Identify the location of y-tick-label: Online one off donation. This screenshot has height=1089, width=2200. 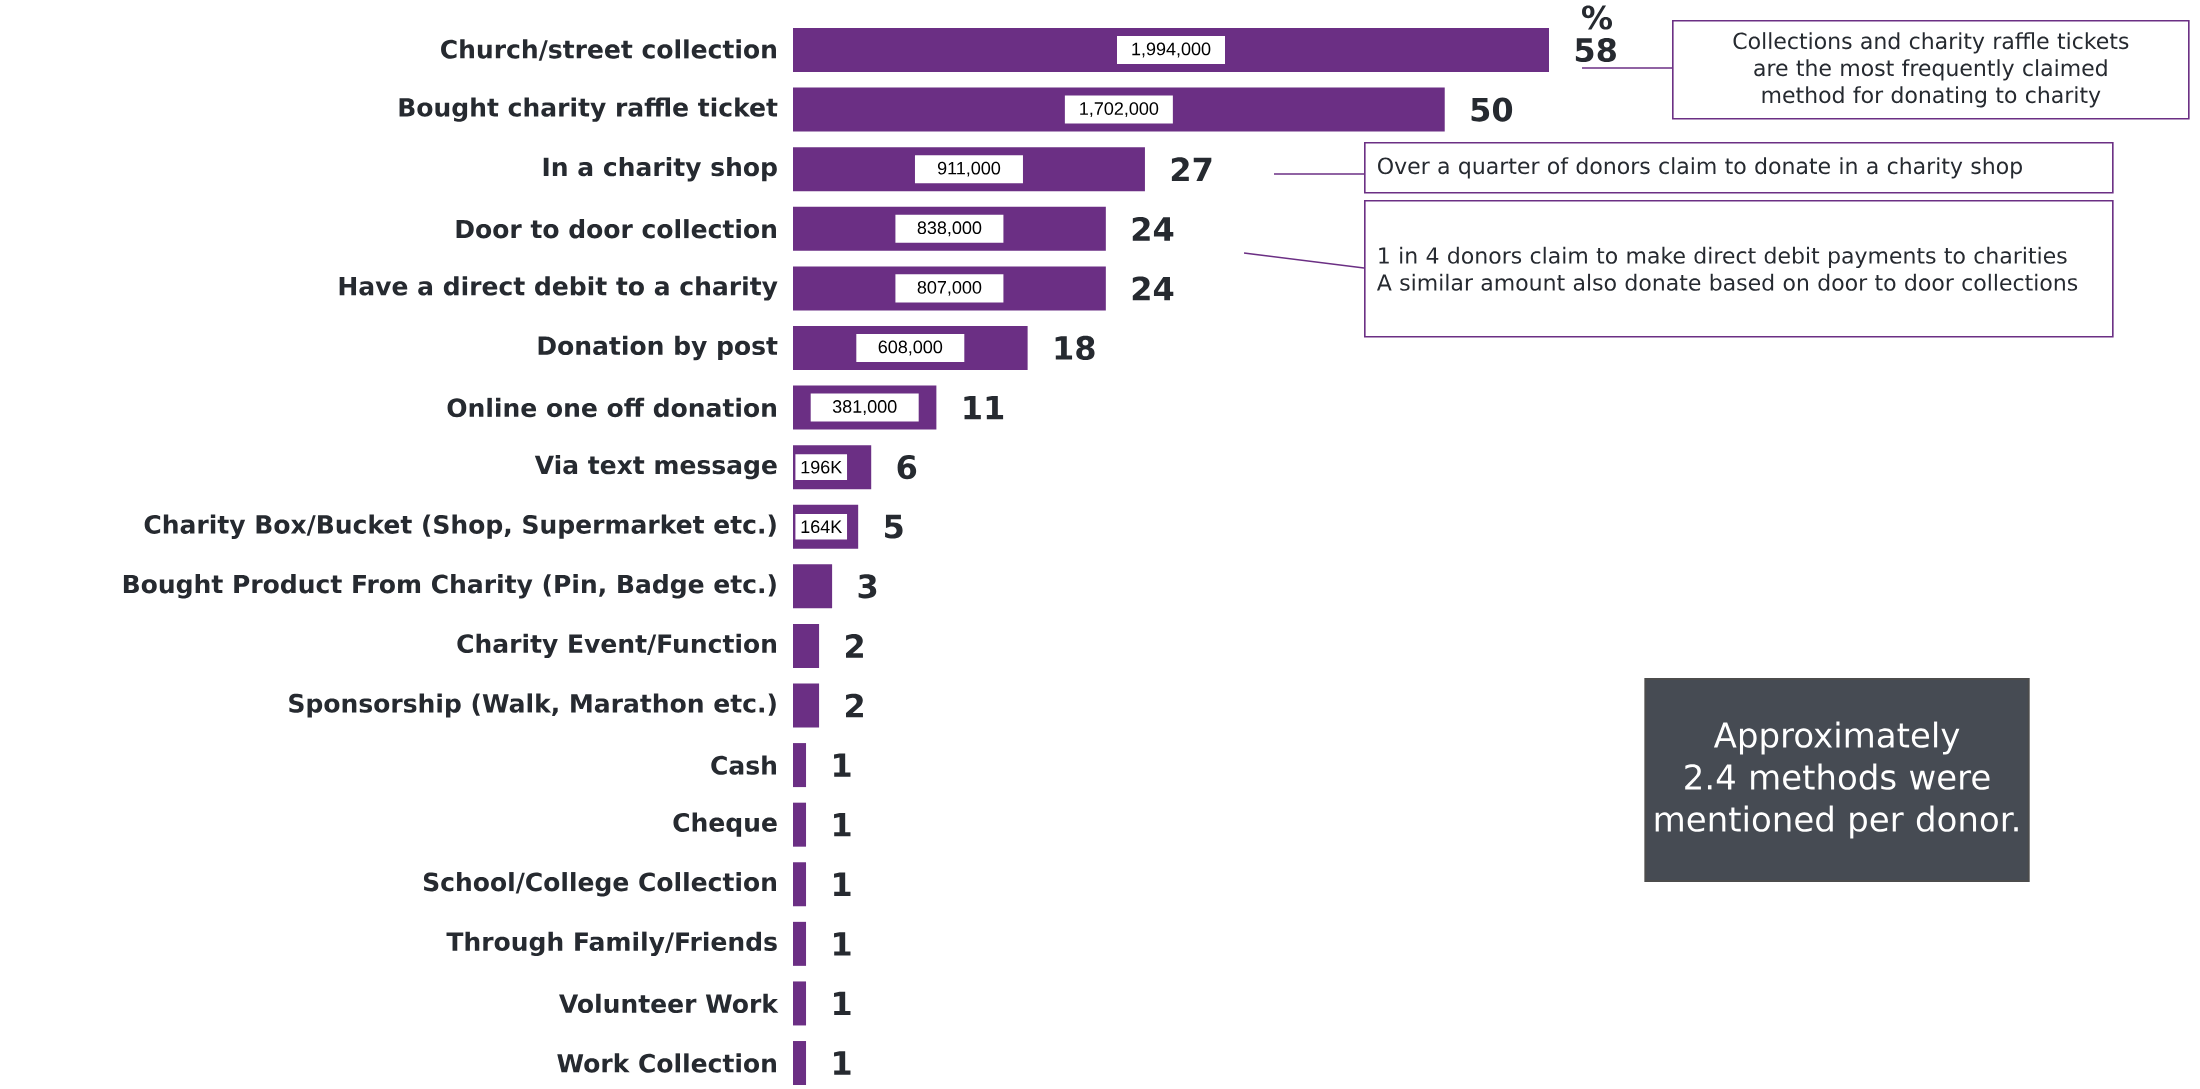
(611, 407).